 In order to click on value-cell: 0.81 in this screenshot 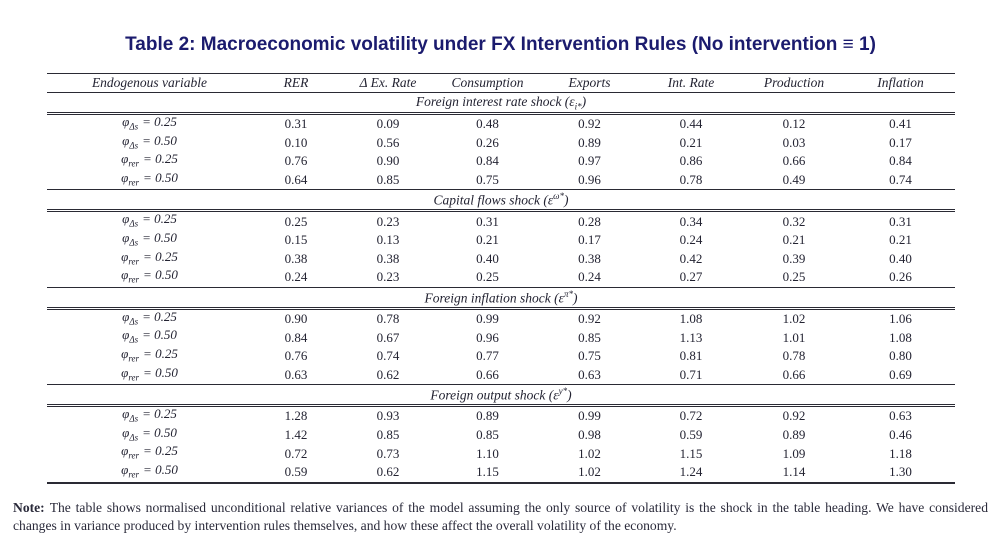, I will do `click(691, 356)`.